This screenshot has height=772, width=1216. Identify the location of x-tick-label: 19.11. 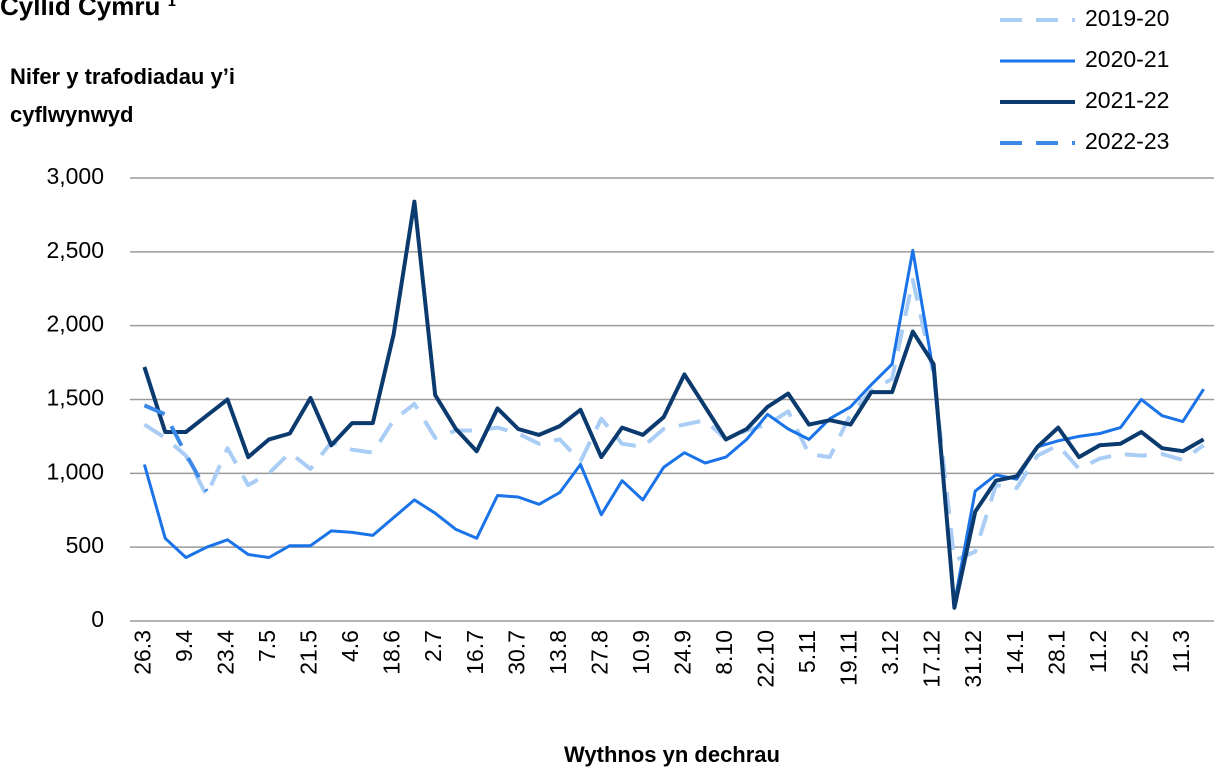
(849, 658).